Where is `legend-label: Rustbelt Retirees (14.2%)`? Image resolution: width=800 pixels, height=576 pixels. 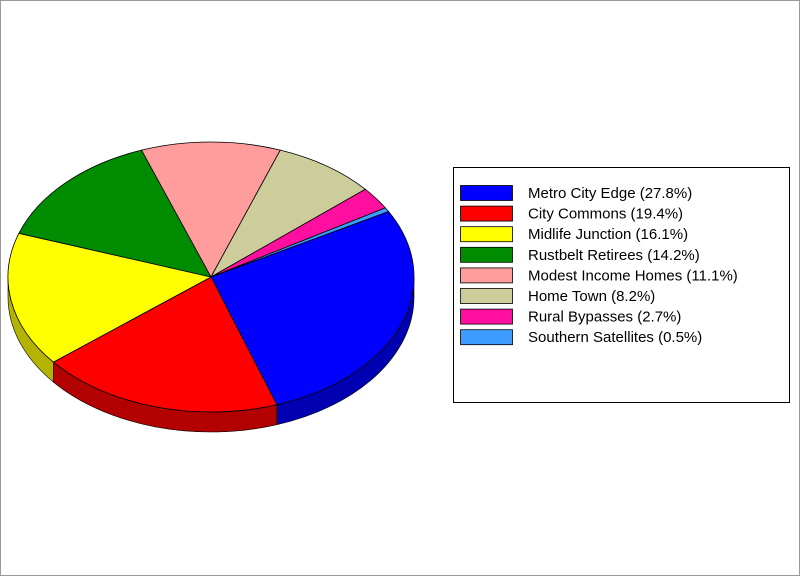 legend-label: Rustbelt Retirees (14.2%) is located at coordinates (614, 255).